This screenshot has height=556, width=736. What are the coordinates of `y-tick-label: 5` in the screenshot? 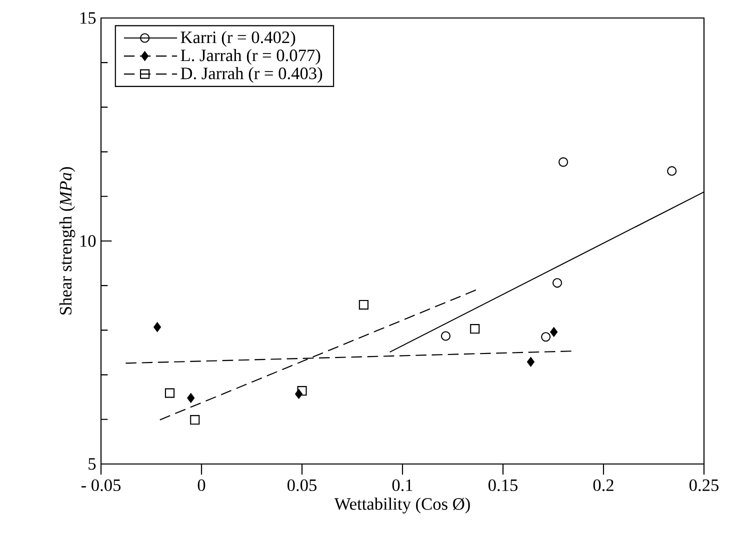 It's located at (92, 464).